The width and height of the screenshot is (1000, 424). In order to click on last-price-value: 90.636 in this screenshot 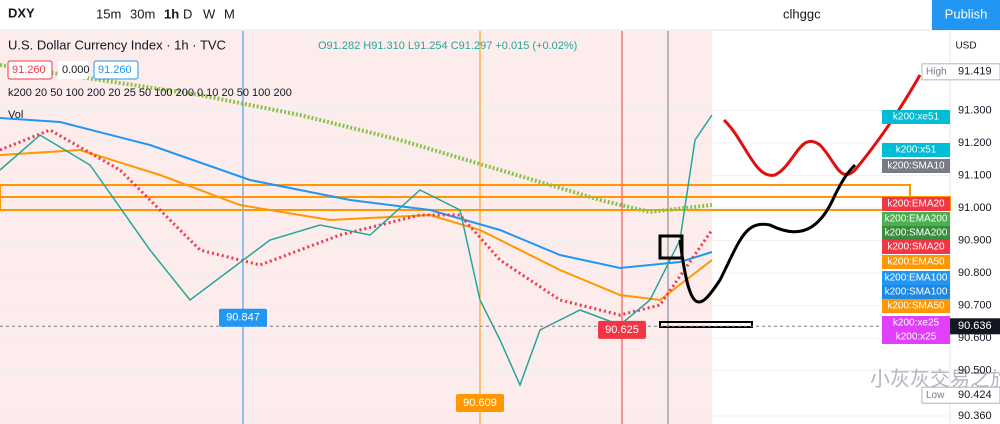, I will do `click(975, 326)`.